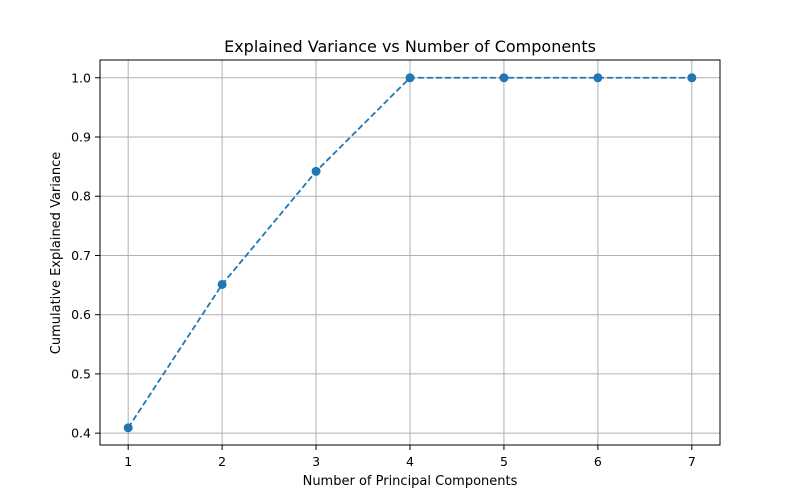 The width and height of the screenshot is (800, 500). I want to click on x-tick-label: 1, so click(128, 461).